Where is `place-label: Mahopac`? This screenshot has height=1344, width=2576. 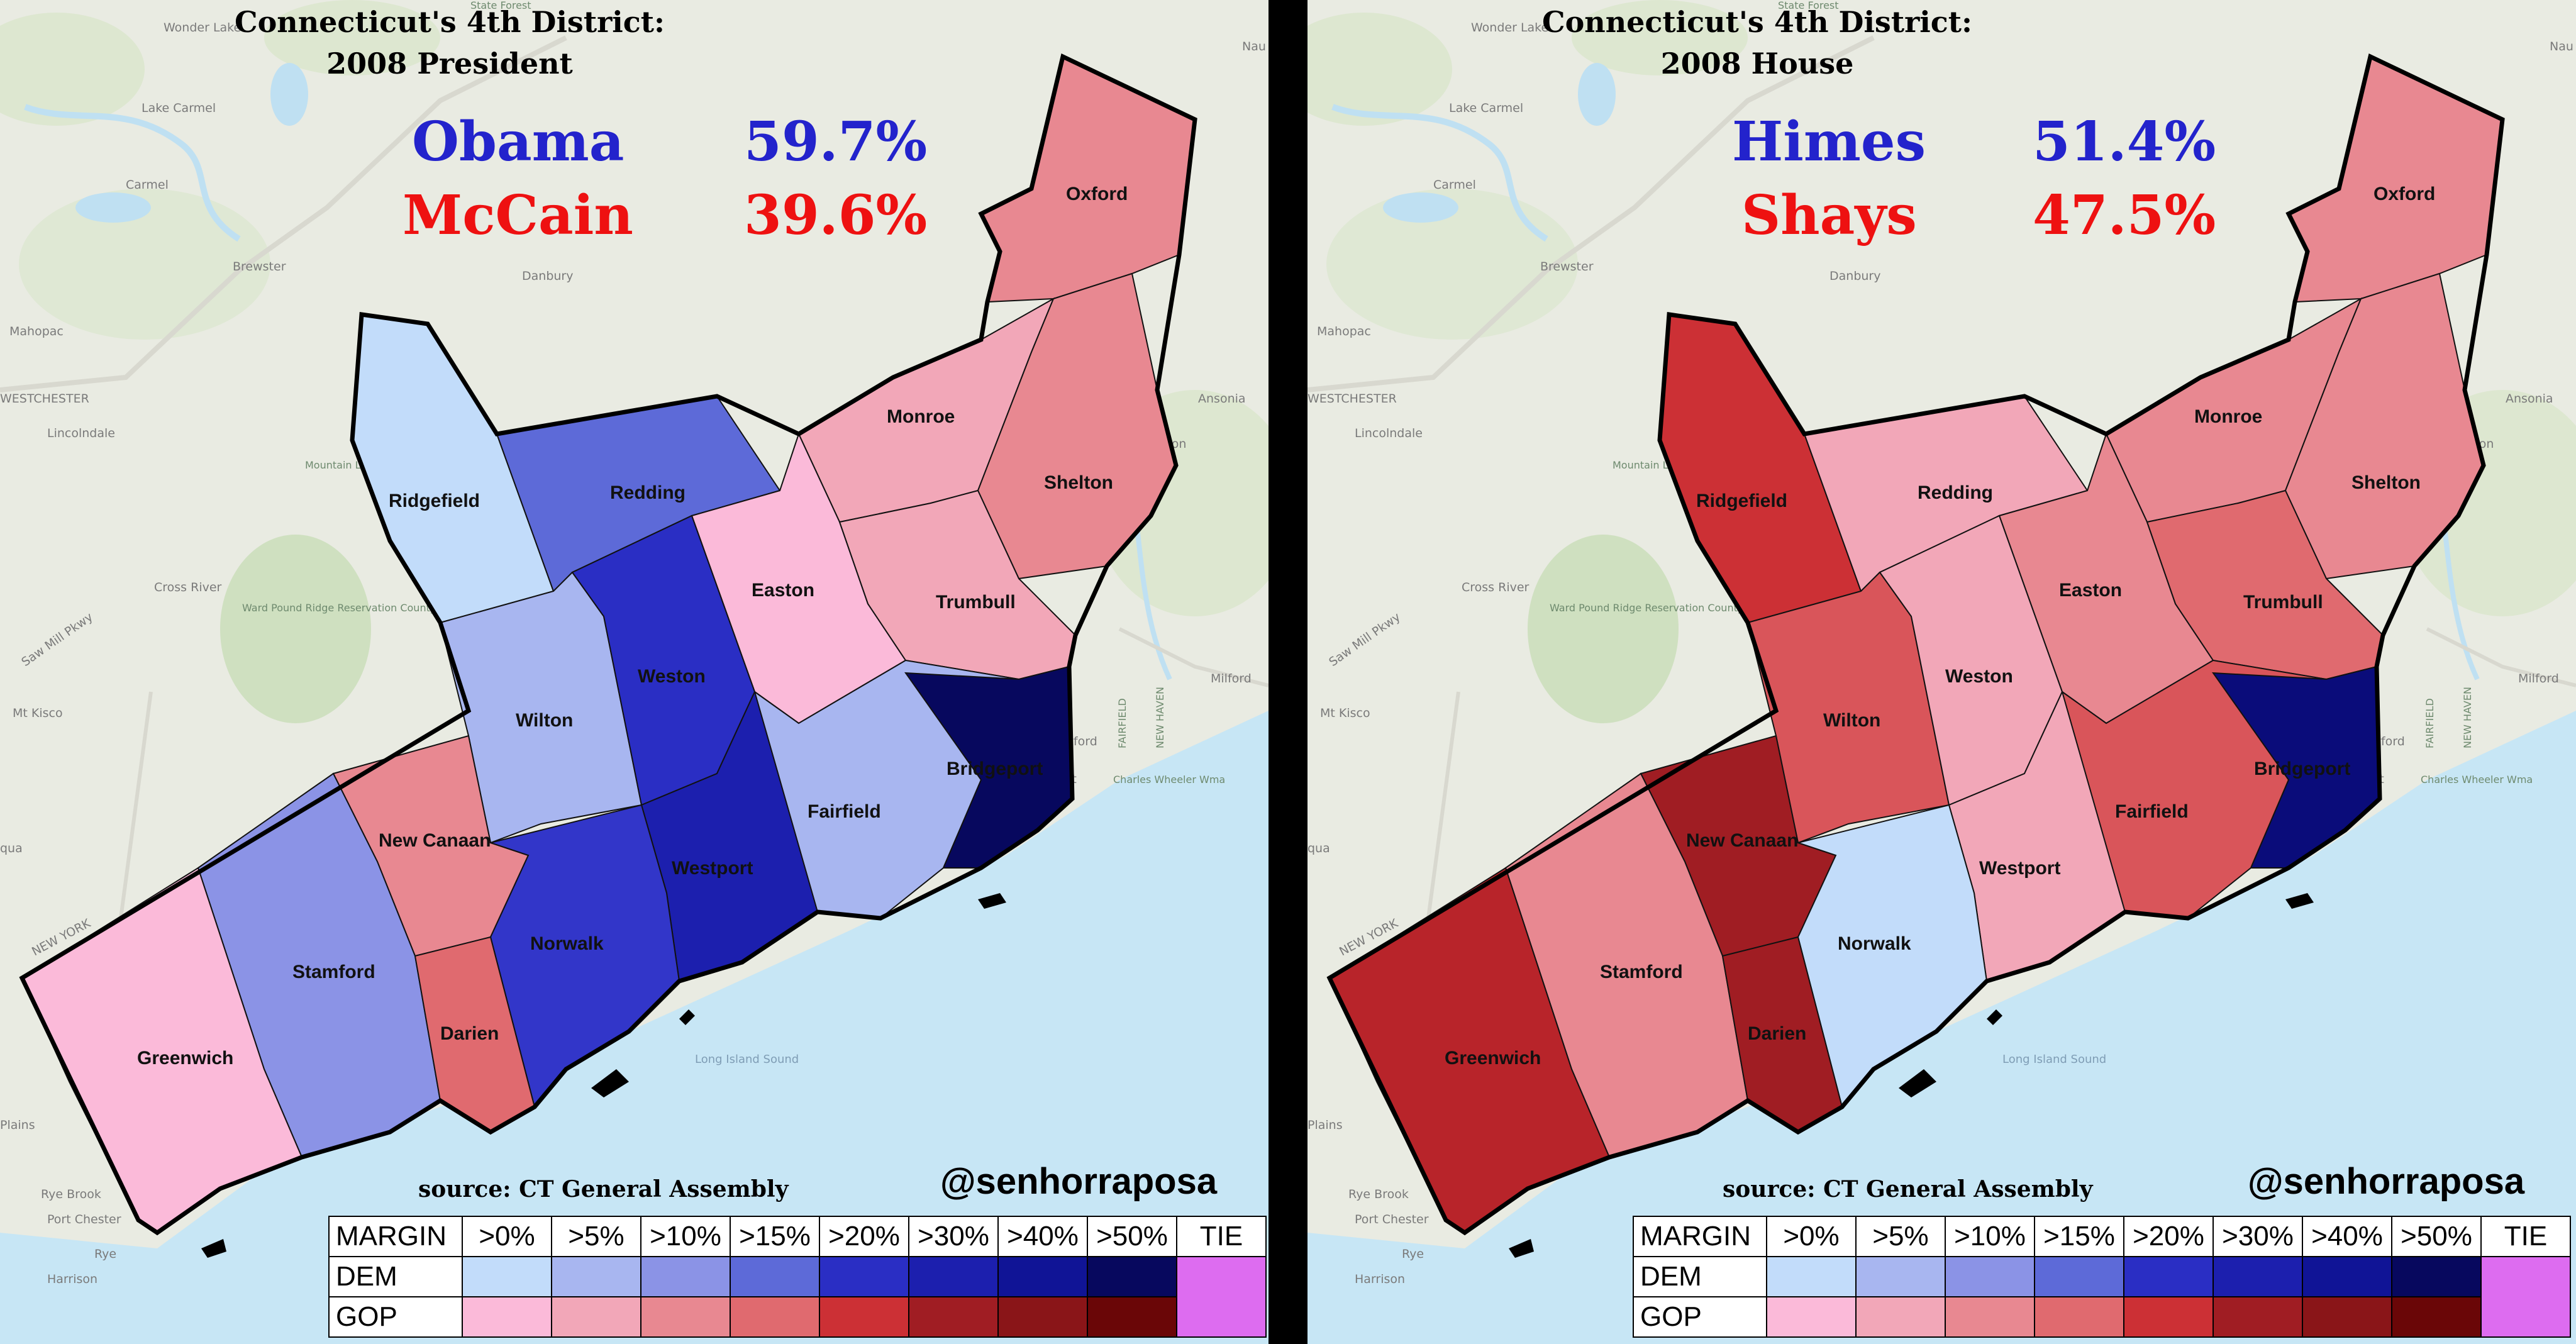 place-label: Mahopac is located at coordinates (1344, 331).